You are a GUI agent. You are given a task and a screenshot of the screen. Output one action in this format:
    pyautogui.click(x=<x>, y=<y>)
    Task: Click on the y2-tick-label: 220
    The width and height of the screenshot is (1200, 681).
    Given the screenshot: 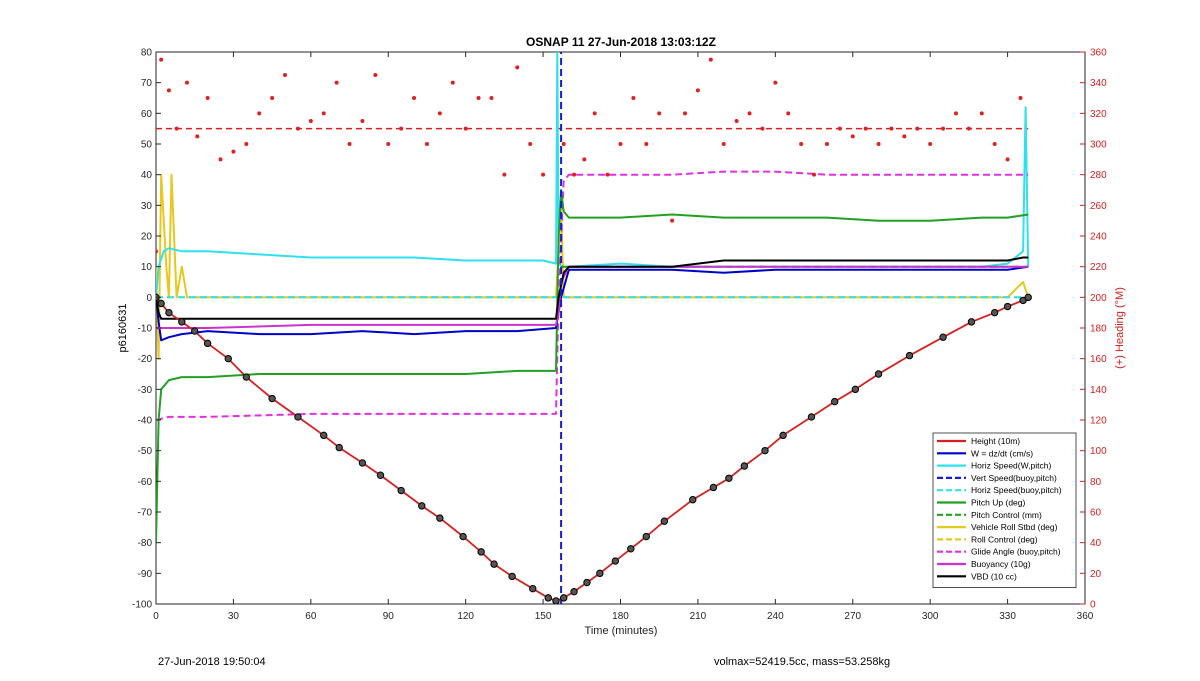 What is the action you would take?
    pyautogui.click(x=1098, y=267)
    